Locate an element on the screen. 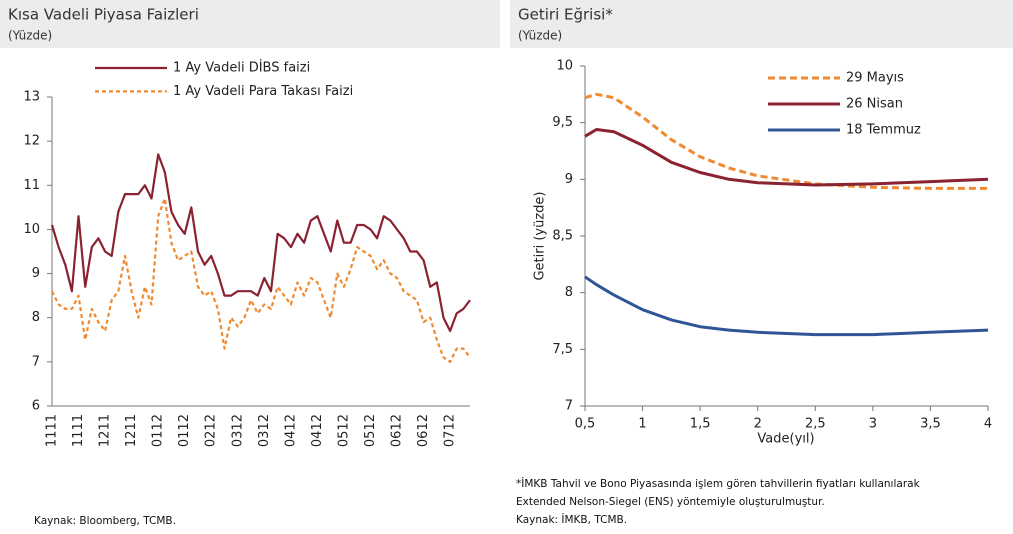 This screenshot has height=534, width=1013. y-tick-label: 6 is located at coordinates (36, 406).